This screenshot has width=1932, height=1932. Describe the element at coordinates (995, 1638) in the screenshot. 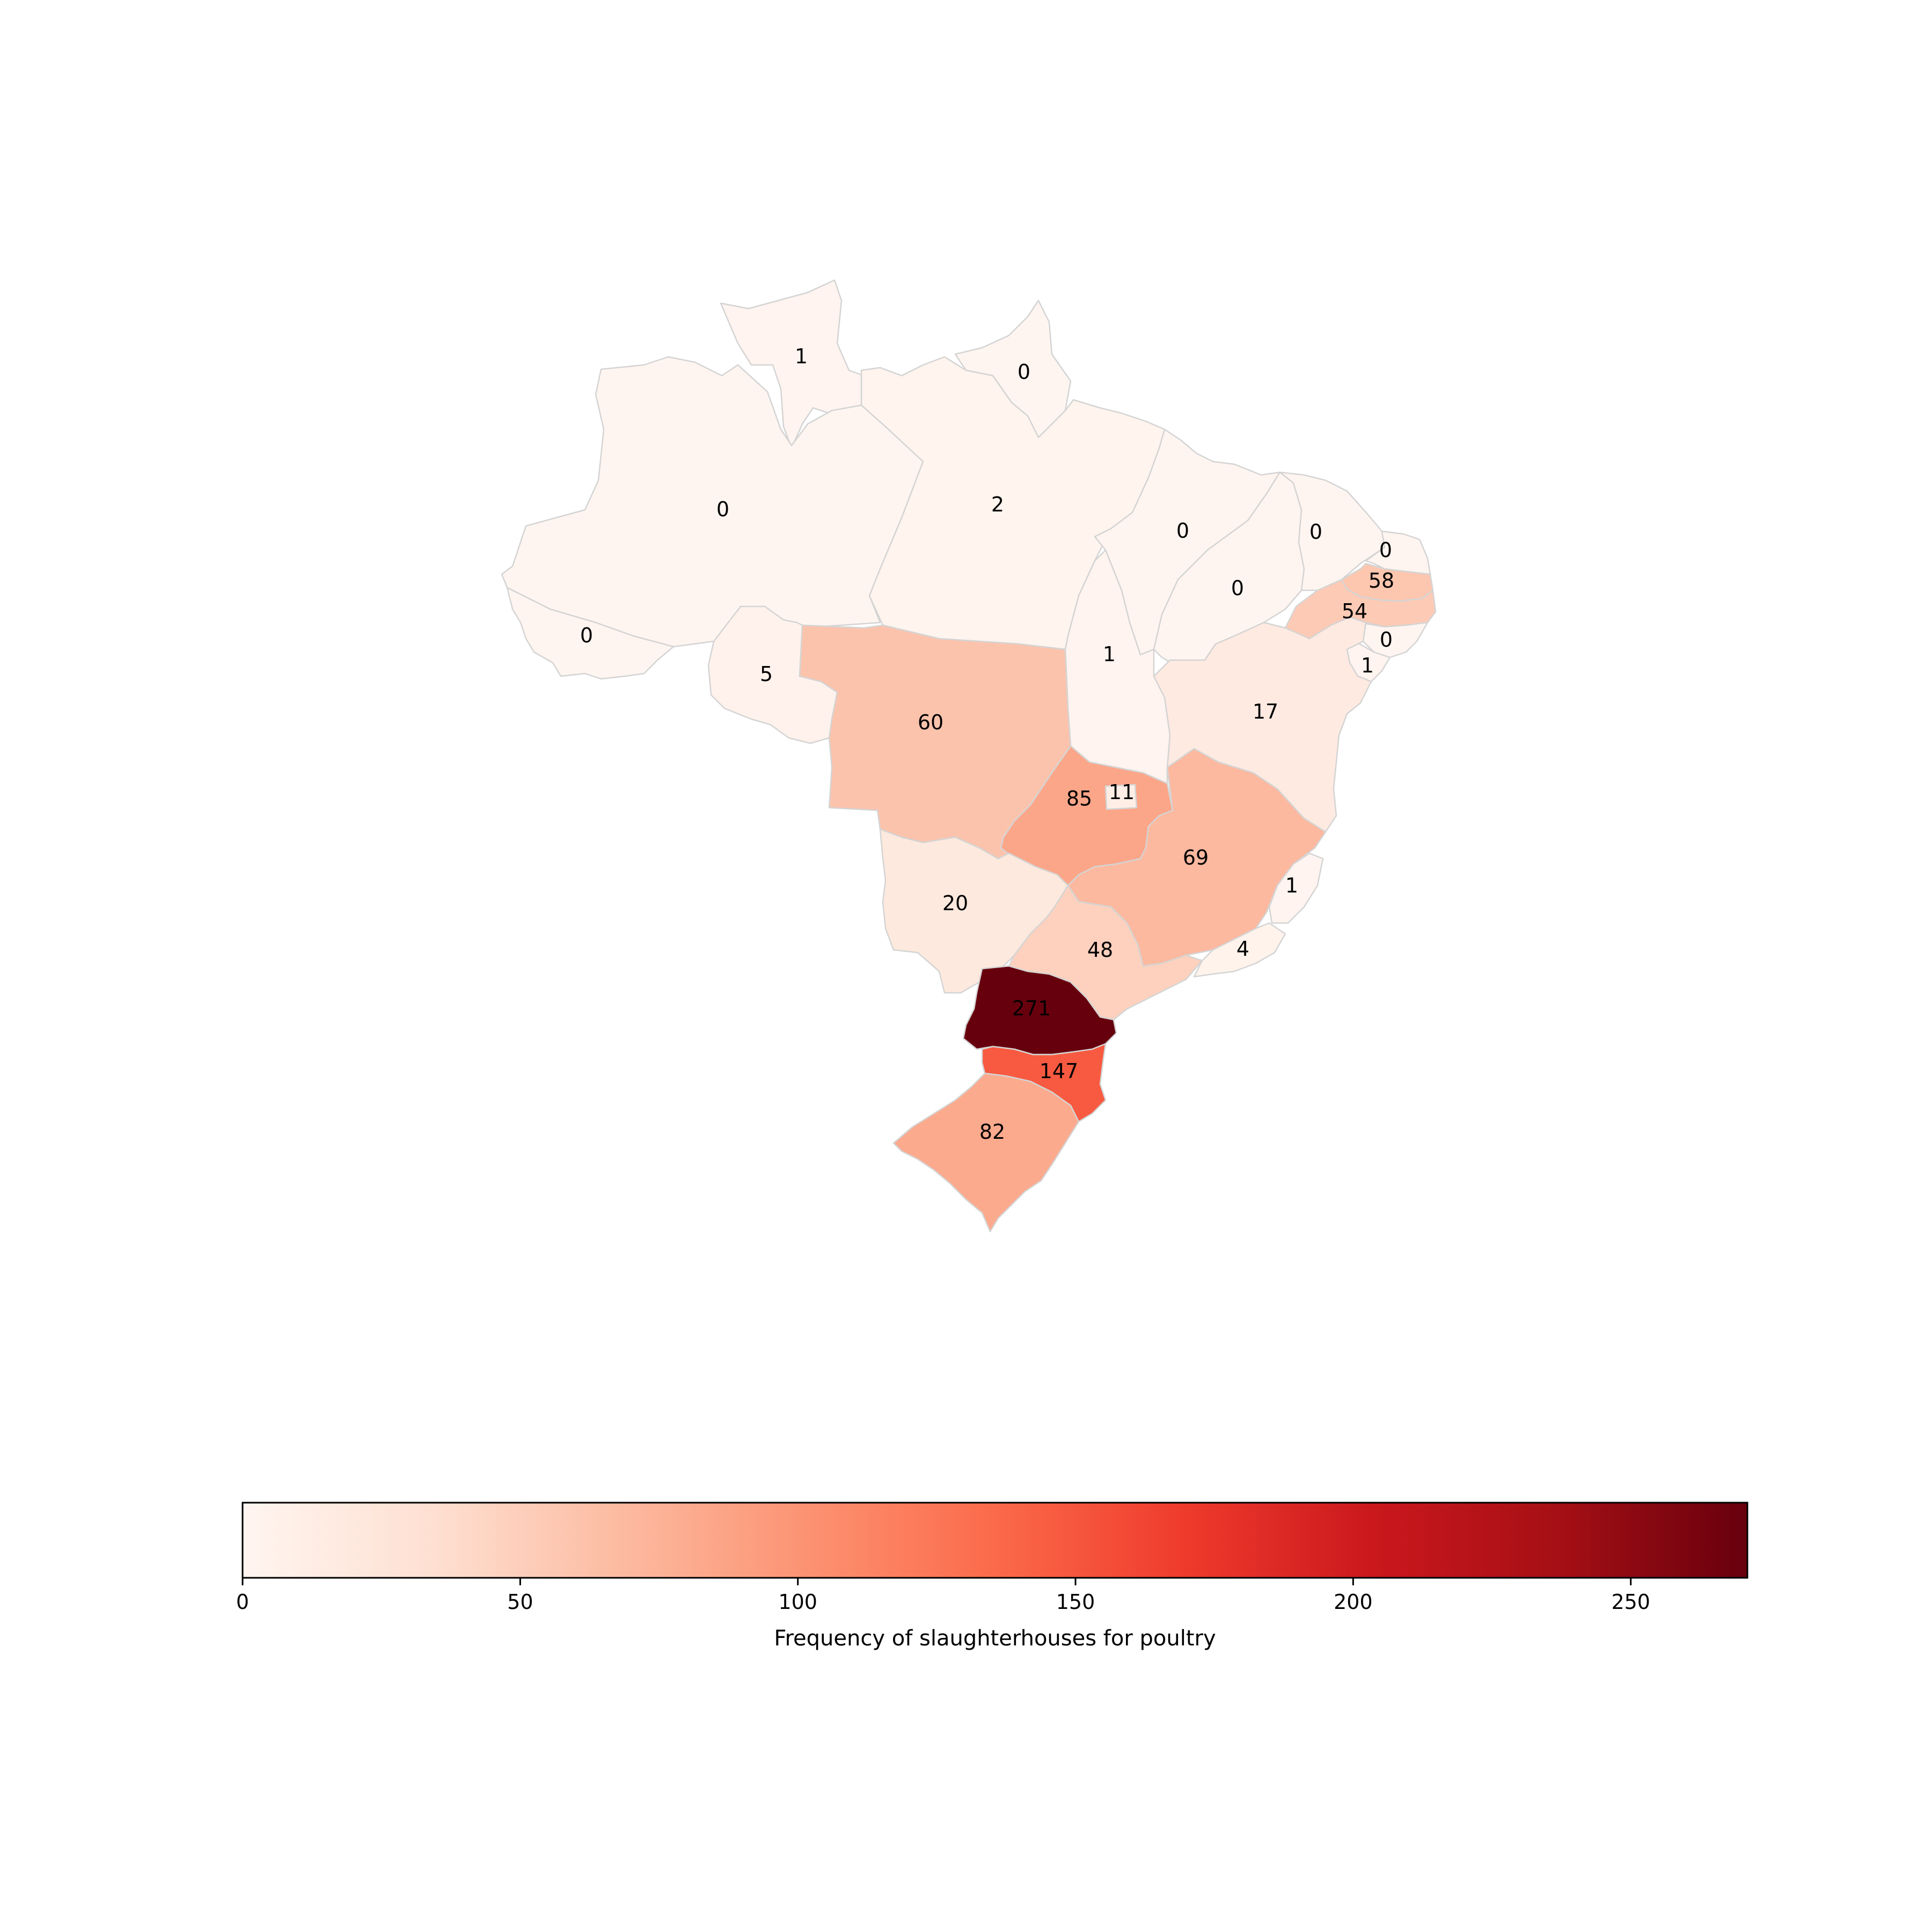

I see `colorbar-label: Frequency of slaughterhouses for poultry` at that location.